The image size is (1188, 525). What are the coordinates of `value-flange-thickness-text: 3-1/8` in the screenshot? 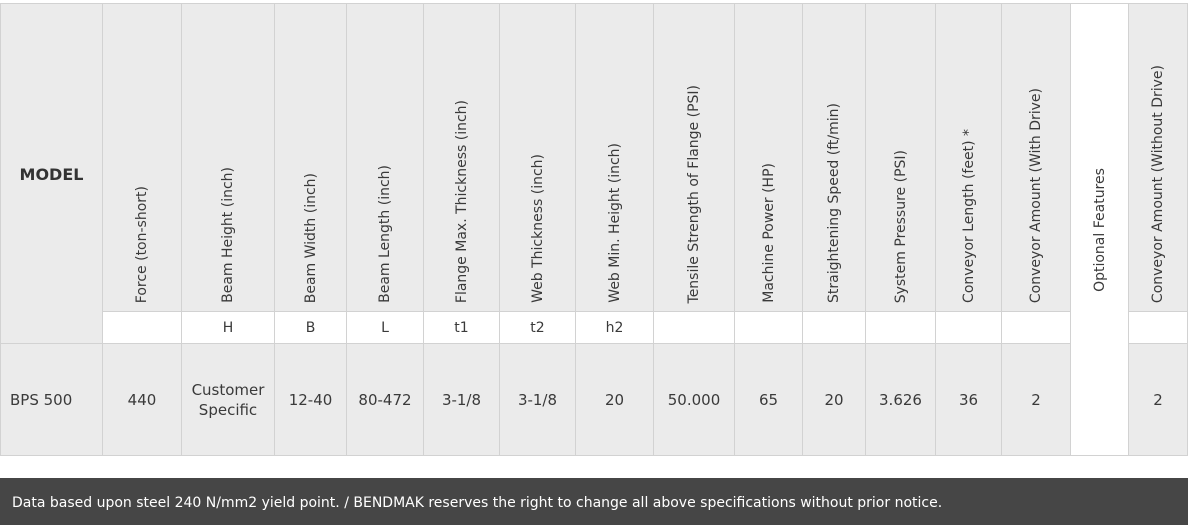 It's located at (461, 399).